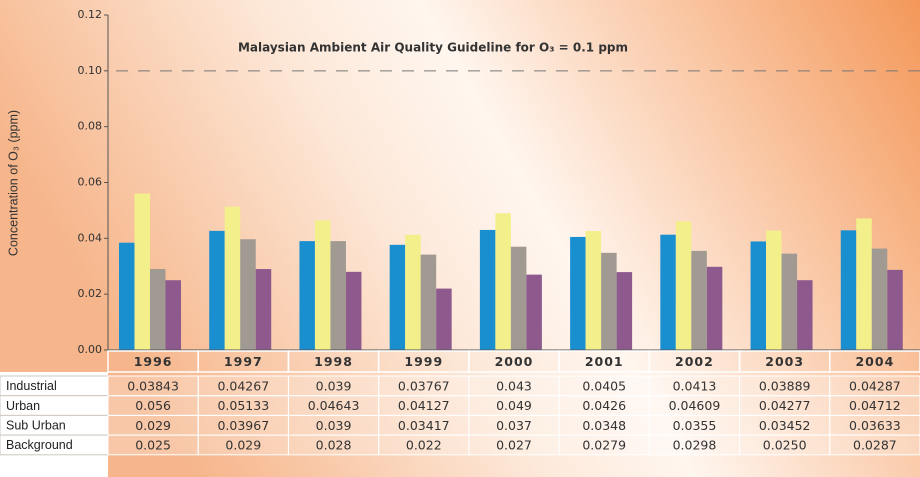  What do you see at coordinates (90, 349) in the screenshot?
I see `y-tick-label: 0.00` at bounding box center [90, 349].